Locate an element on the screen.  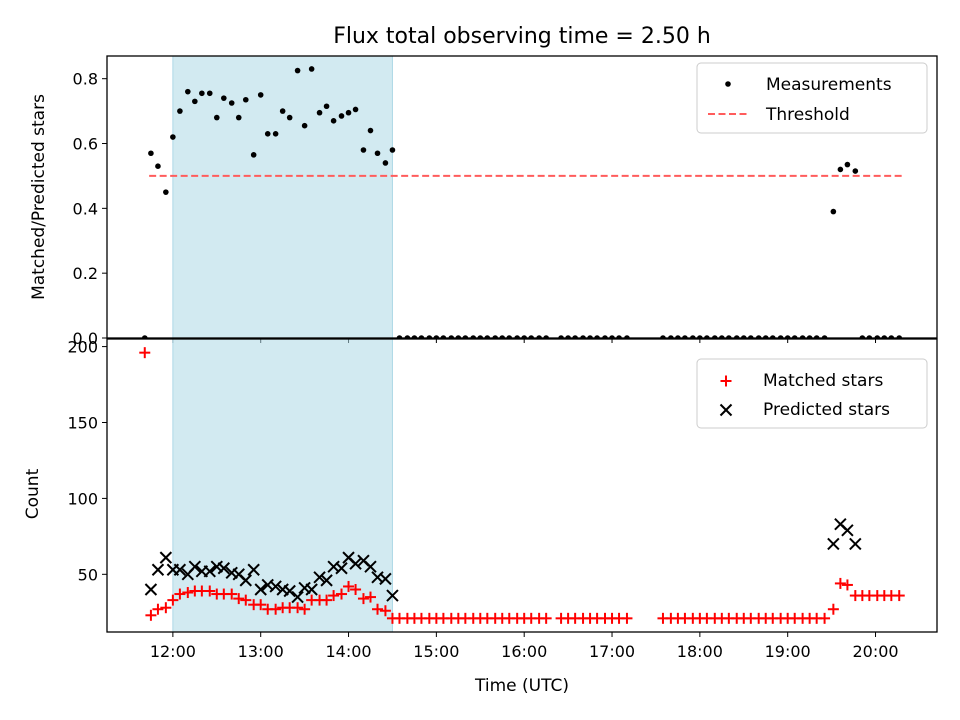
count-legend: Matched stars Predicted stars is located at coordinates (812, 393).